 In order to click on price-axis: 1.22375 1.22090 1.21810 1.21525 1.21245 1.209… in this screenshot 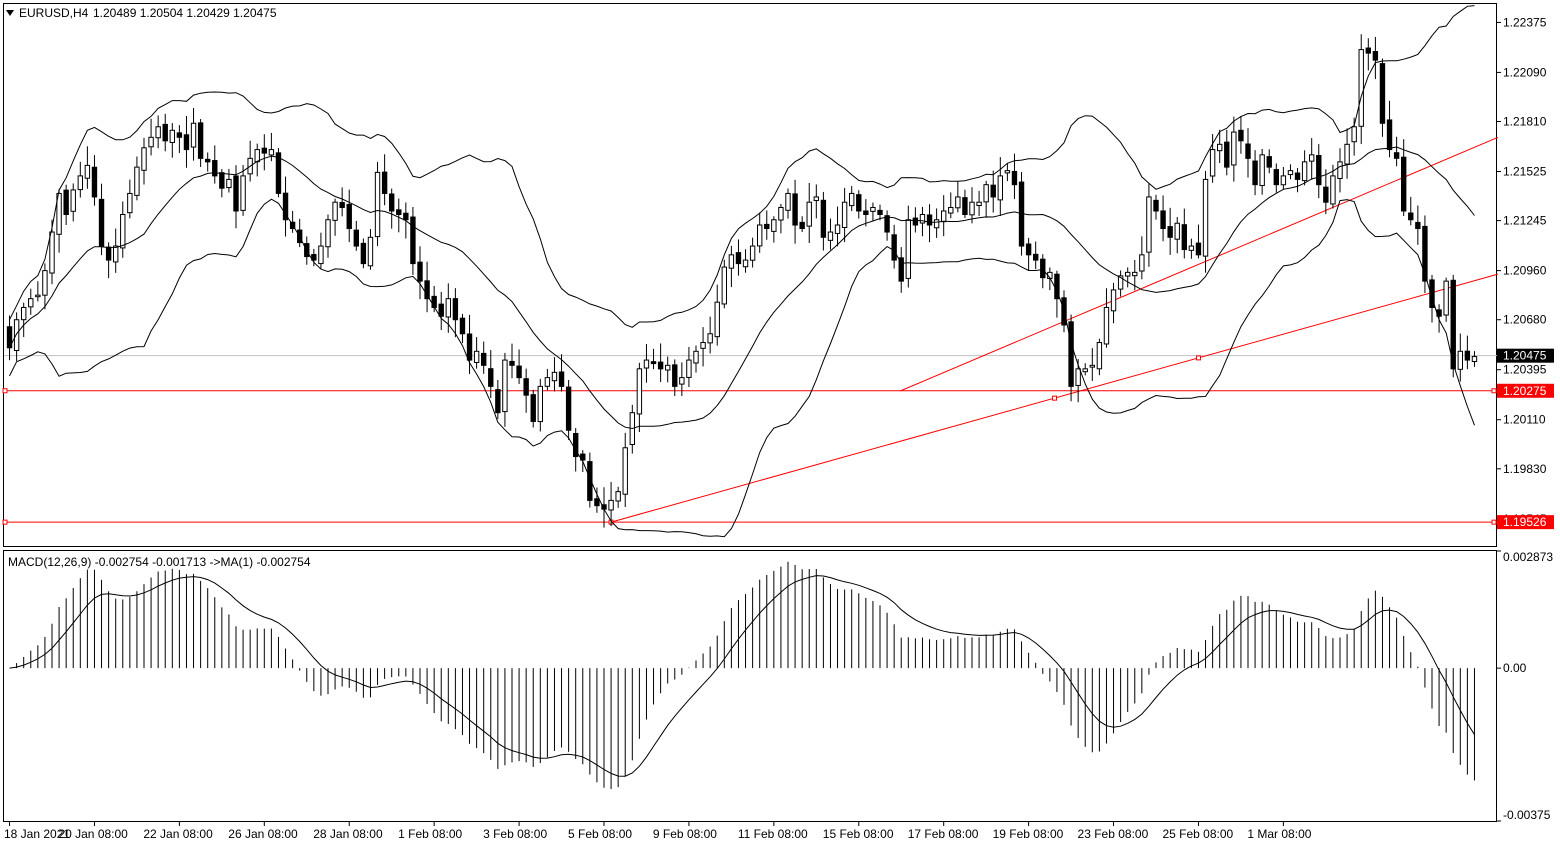, I will do `click(1525, 272)`.